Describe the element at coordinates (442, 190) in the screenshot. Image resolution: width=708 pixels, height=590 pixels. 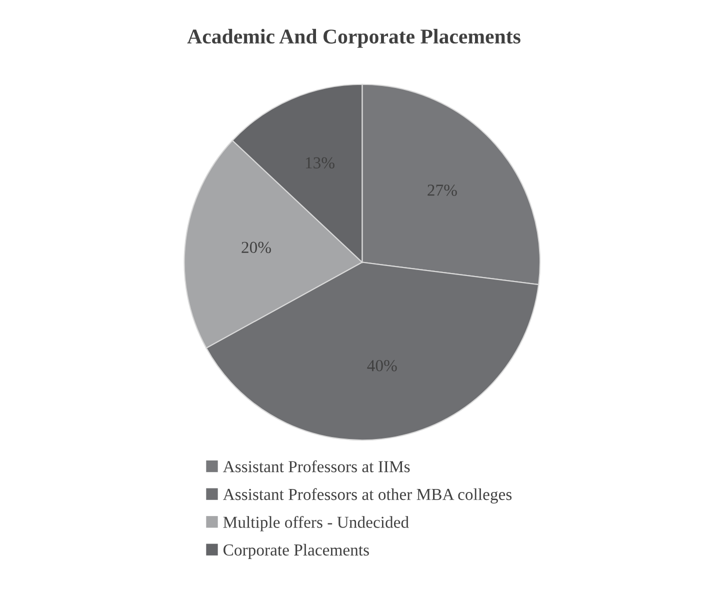
I see `data-label: 27%` at that location.